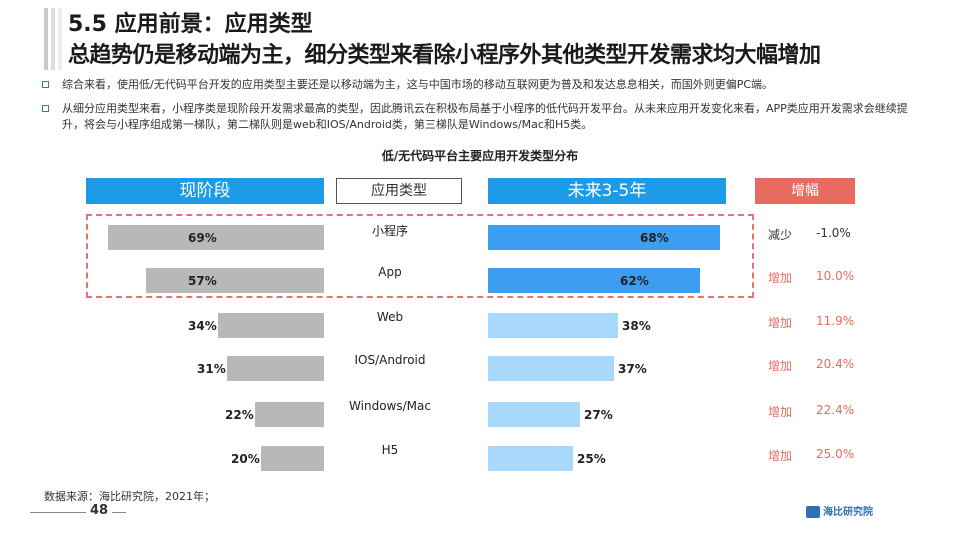 The height and width of the screenshot is (540, 960). I want to click on brand-logo: 海比研究院, so click(839, 510).